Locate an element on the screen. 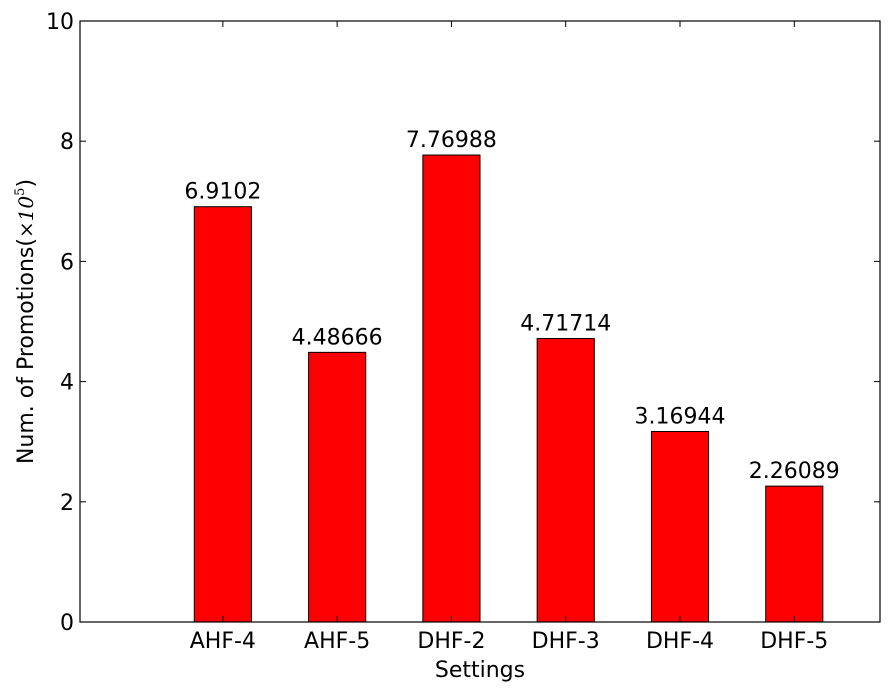 The width and height of the screenshot is (889, 696). x-axis-title: Settings is located at coordinates (480, 670).